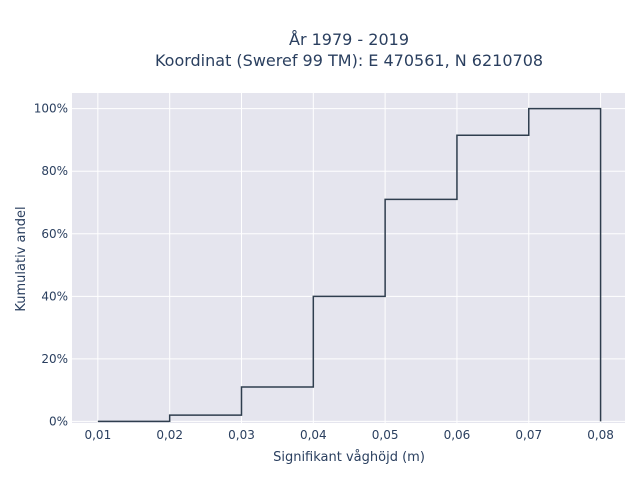  I want to click on y-tick-label: 80%, so click(54, 171).